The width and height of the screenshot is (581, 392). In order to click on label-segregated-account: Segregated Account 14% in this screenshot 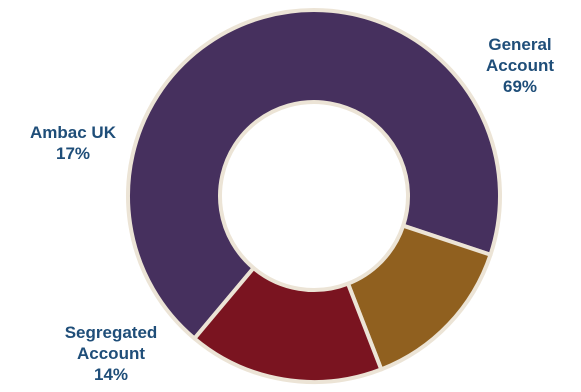, I will do `click(111, 353)`.